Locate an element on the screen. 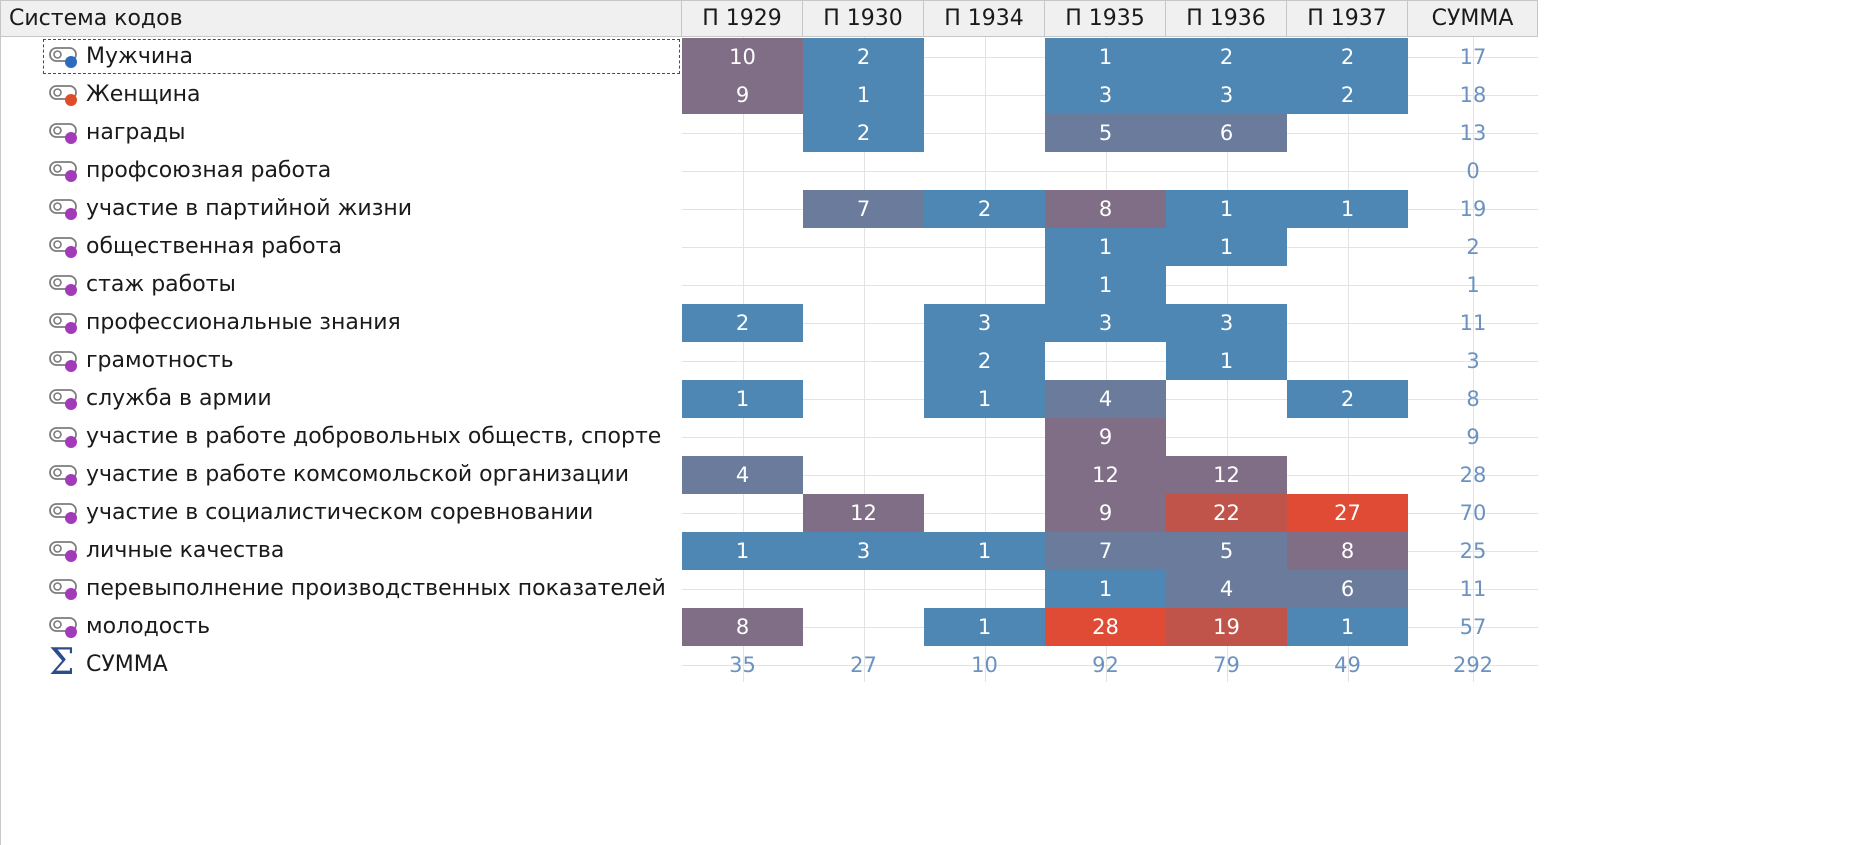 Image resolution: width=1860 pixels, height=845 pixels. row-sum: 57 is located at coordinates (1473, 627).